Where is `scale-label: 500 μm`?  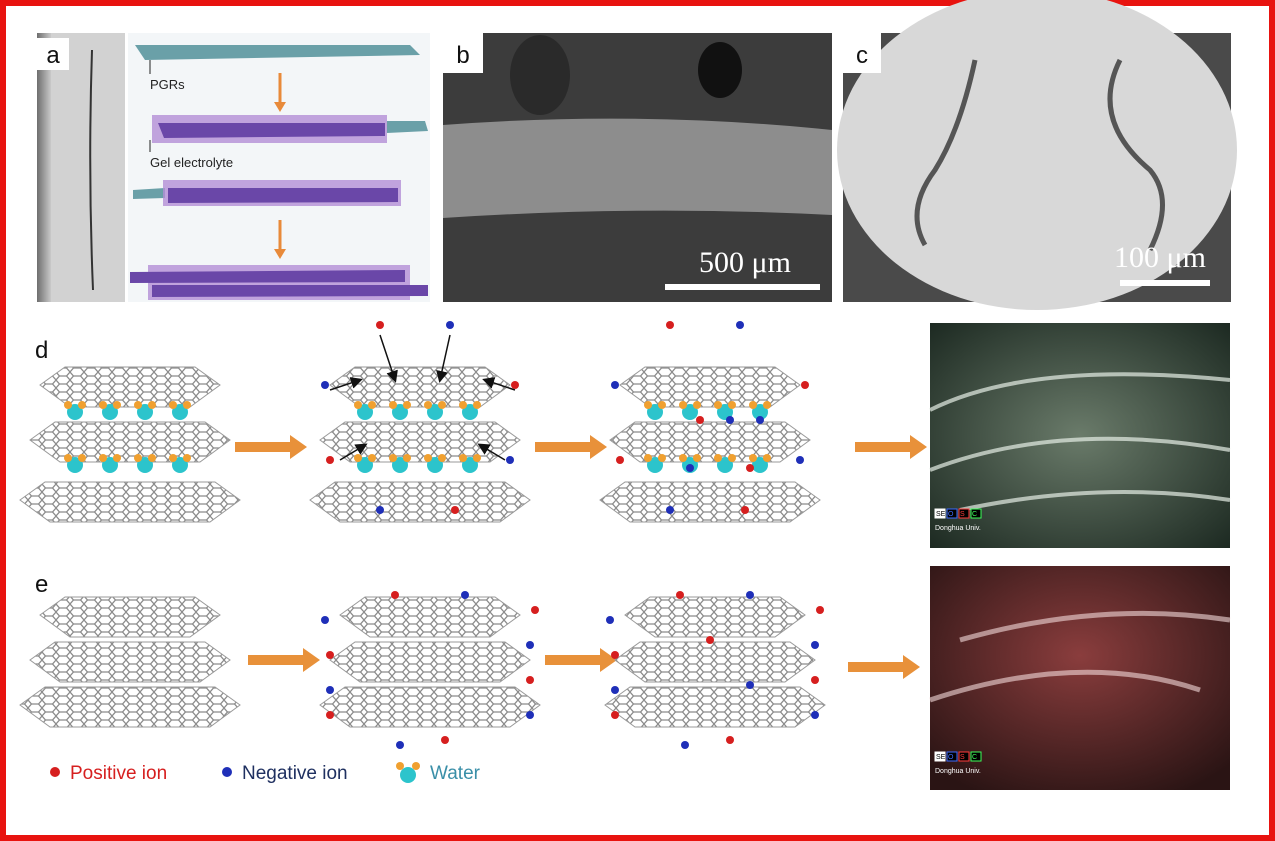 scale-label: 500 μm is located at coordinates (745, 262).